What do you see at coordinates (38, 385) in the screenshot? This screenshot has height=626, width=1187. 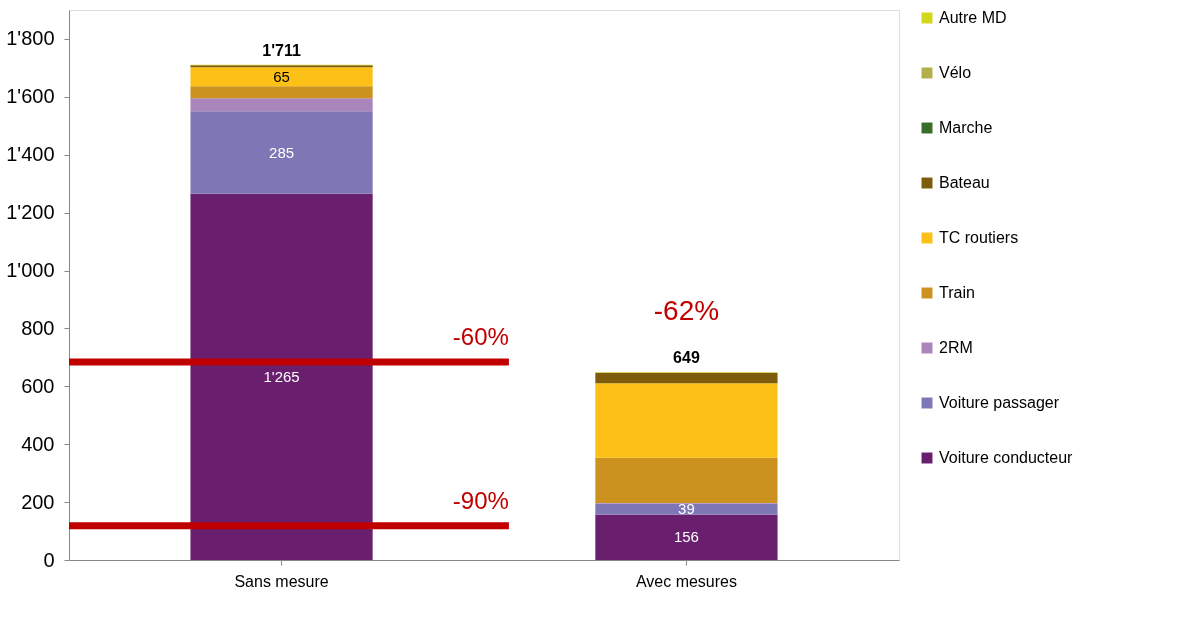 I see `y-tick-label: 600` at bounding box center [38, 385].